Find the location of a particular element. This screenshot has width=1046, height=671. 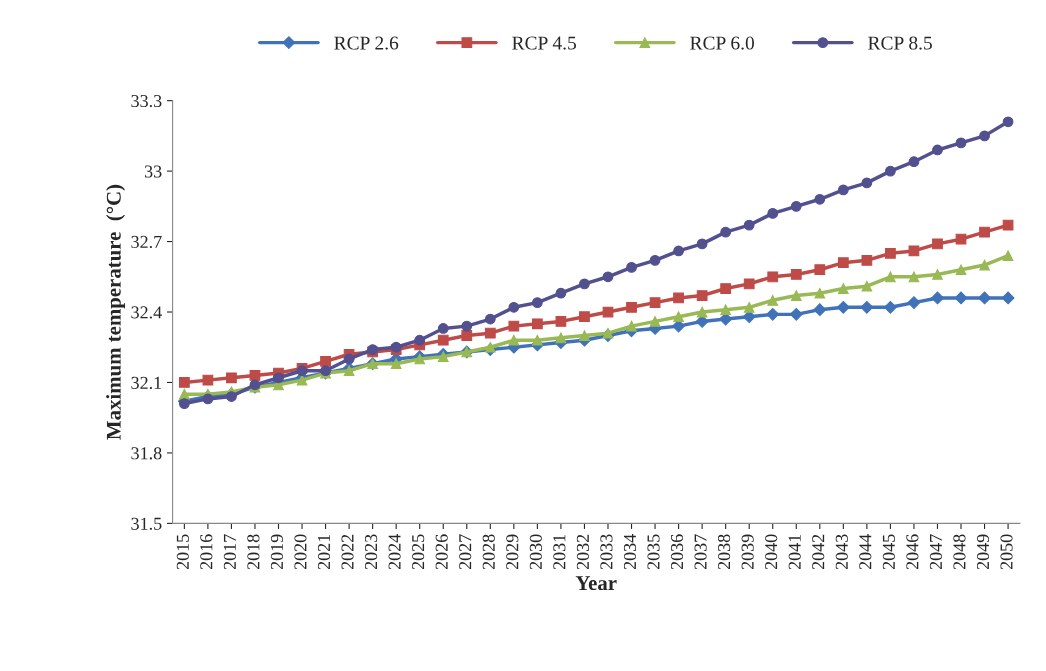

x-tick-label: 2023 is located at coordinates (371, 552).